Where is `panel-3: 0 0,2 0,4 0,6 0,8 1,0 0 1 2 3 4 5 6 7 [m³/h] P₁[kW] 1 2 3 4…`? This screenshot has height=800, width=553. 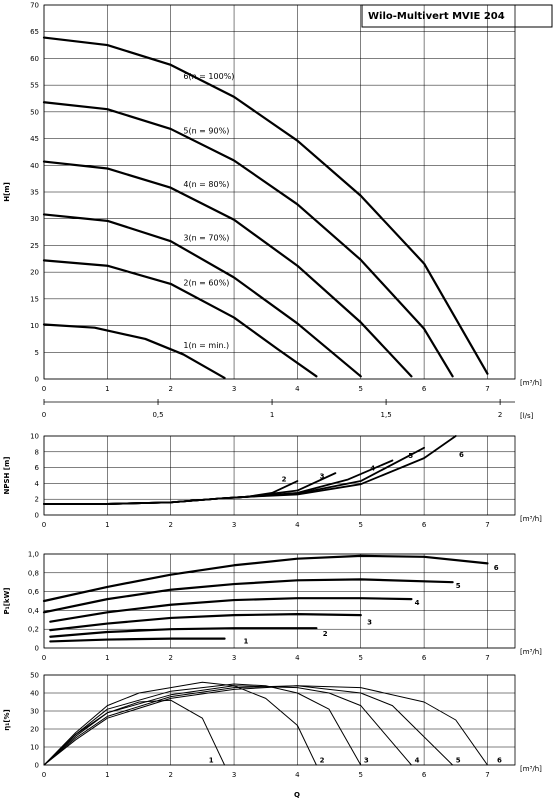
panel-3: 0 0,2 0,4 0,6 0,8 1,0 0 1 2 3 4 5 6 7 [m³/h] P₁[kW] 1 2 3 4… is located at coordinates (272, 607).